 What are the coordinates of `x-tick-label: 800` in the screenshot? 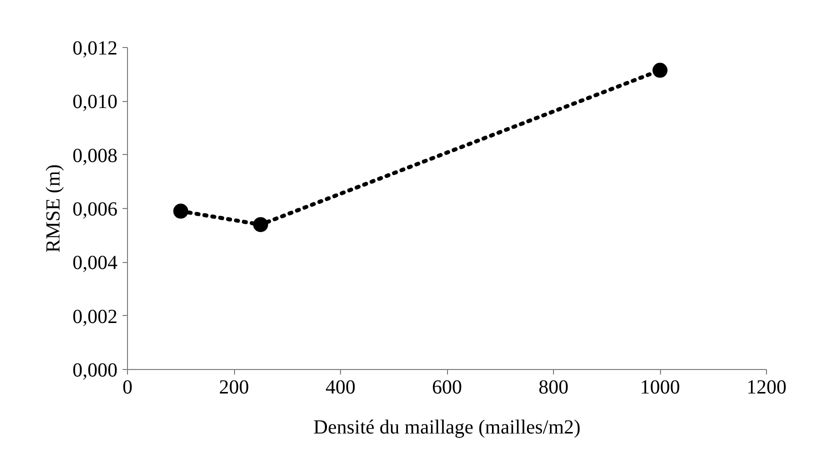 It's located at (553, 387).